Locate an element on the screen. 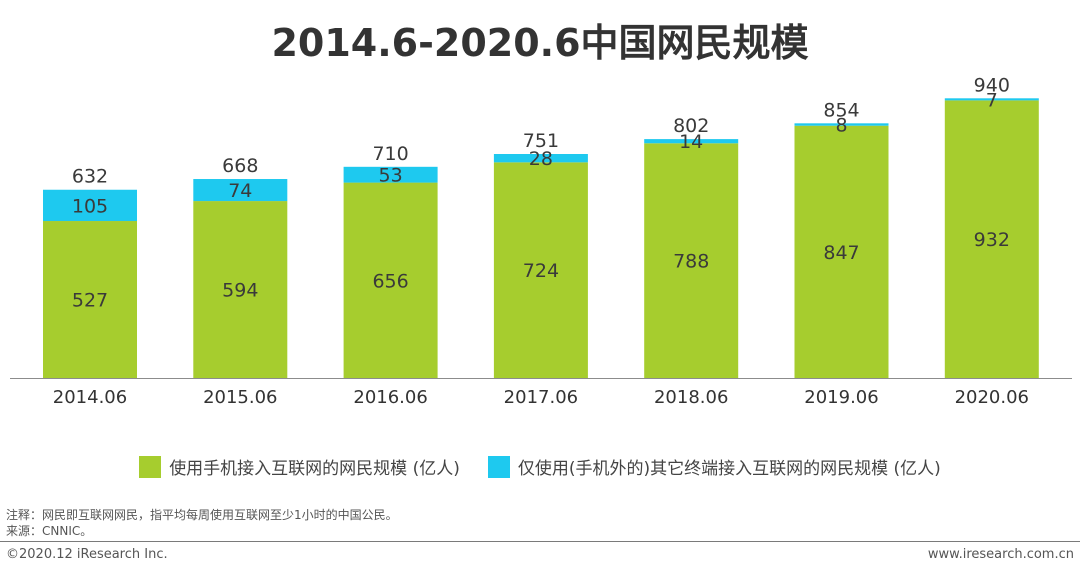 The width and height of the screenshot is (1080, 575). bar-other-2020.06 is located at coordinates (991, 99).